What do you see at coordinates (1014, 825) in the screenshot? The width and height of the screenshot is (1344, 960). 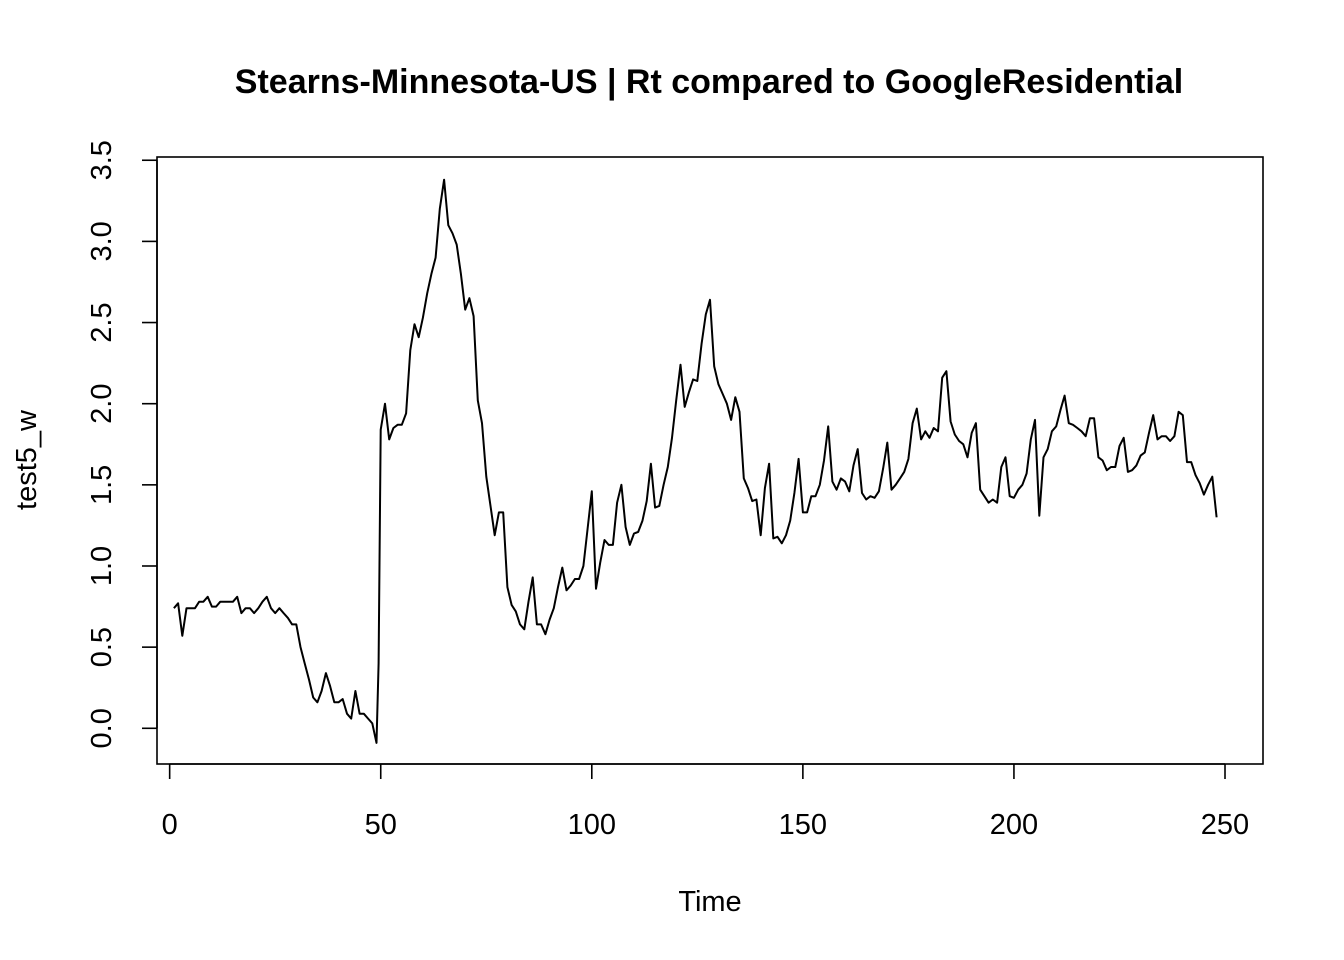 I see `x-tick-label: 200` at bounding box center [1014, 825].